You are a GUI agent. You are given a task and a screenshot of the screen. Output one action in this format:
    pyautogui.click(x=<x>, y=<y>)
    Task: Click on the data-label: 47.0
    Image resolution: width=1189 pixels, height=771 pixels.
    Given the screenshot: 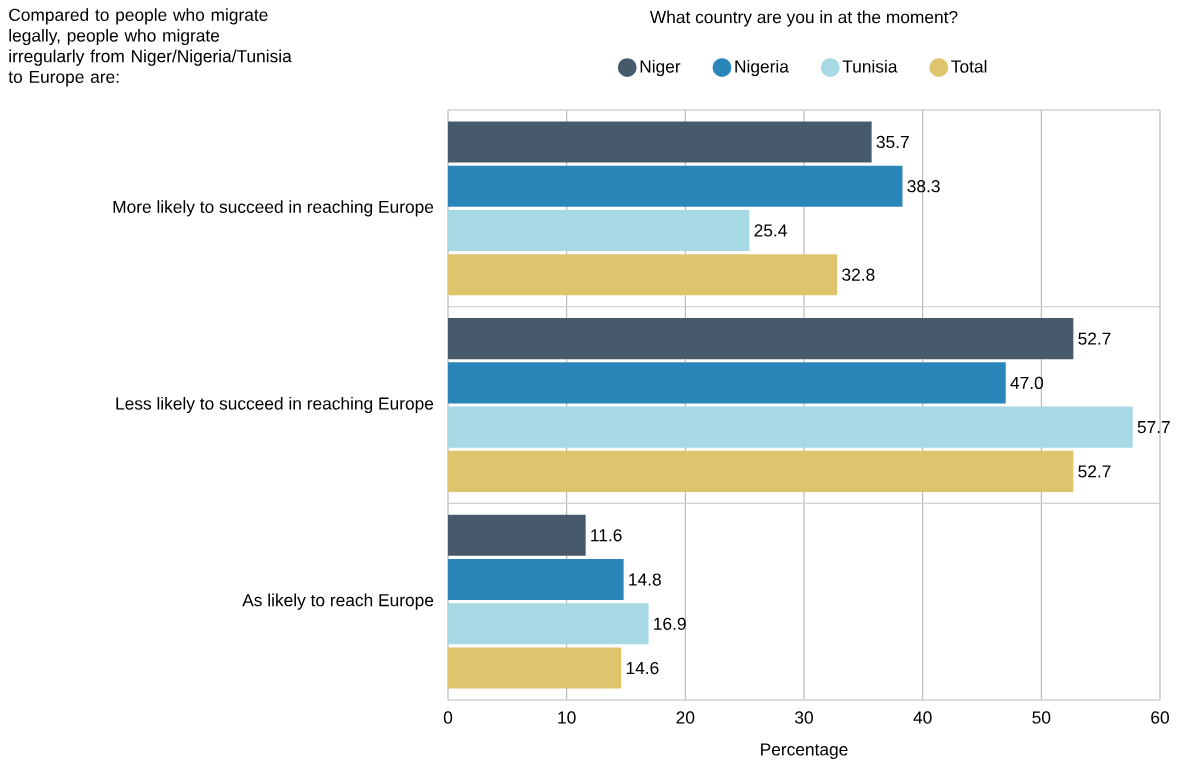 What is the action you would take?
    pyautogui.click(x=1027, y=383)
    